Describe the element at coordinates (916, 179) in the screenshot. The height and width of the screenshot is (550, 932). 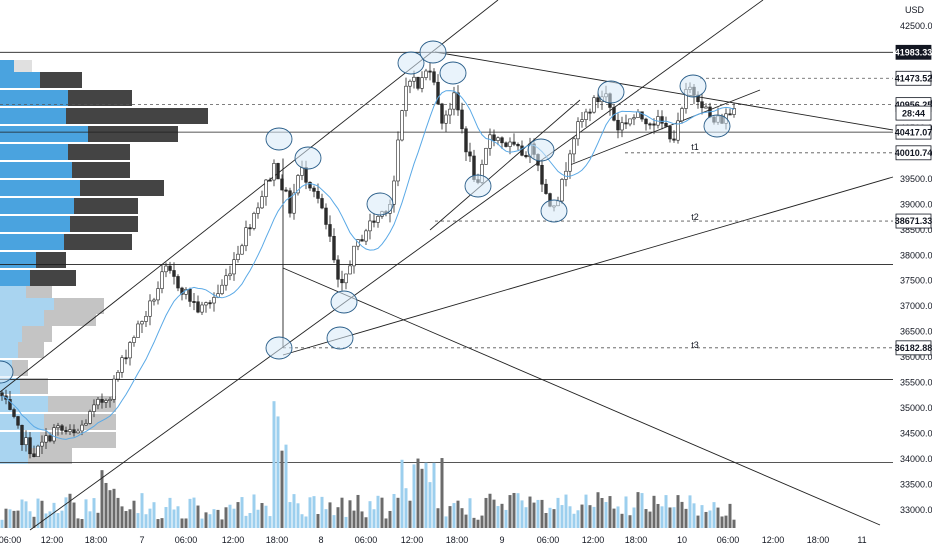
I see `y-tick-label: 39500.00` at that location.